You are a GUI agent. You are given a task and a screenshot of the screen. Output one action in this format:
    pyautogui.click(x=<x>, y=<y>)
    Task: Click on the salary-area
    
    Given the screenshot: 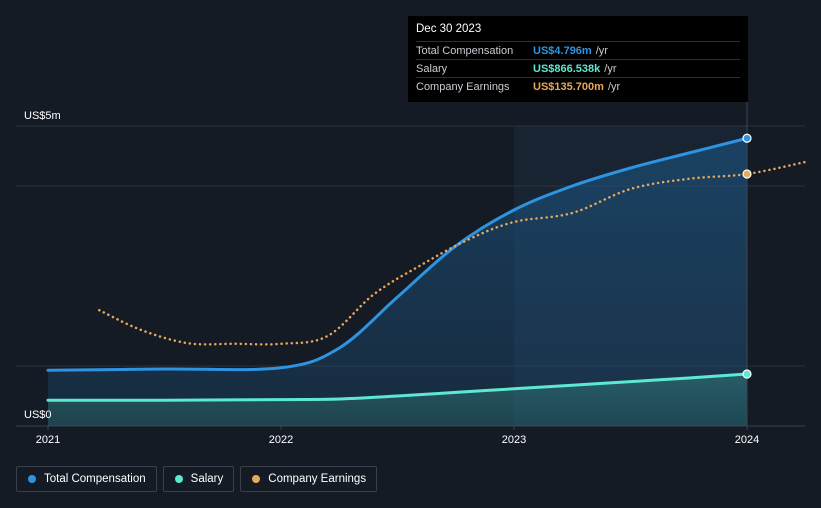 What is the action you would take?
    pyautogui.click(x=397, y=399)
    